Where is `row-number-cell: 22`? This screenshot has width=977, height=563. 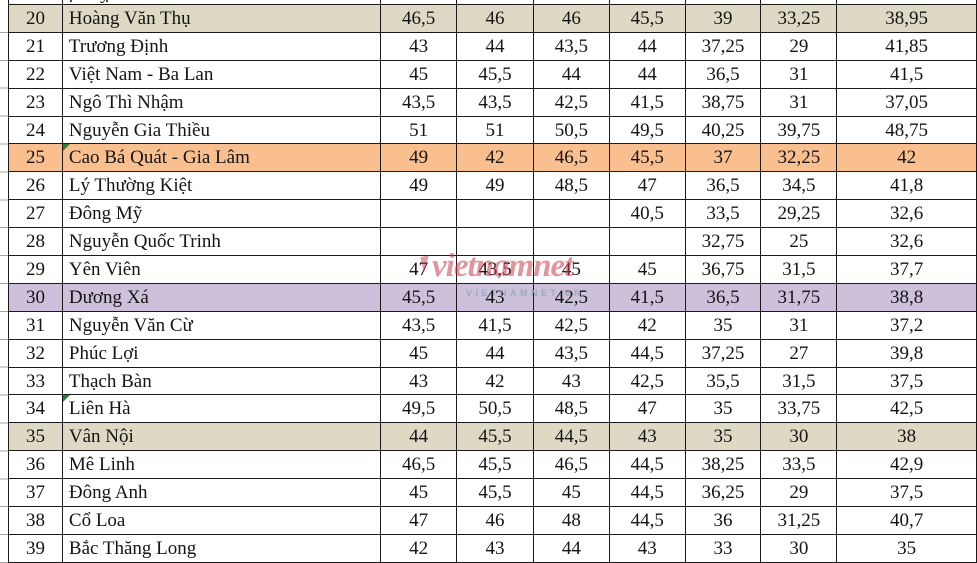 row-number-cell: 22 is located at coordinates (36, 74).